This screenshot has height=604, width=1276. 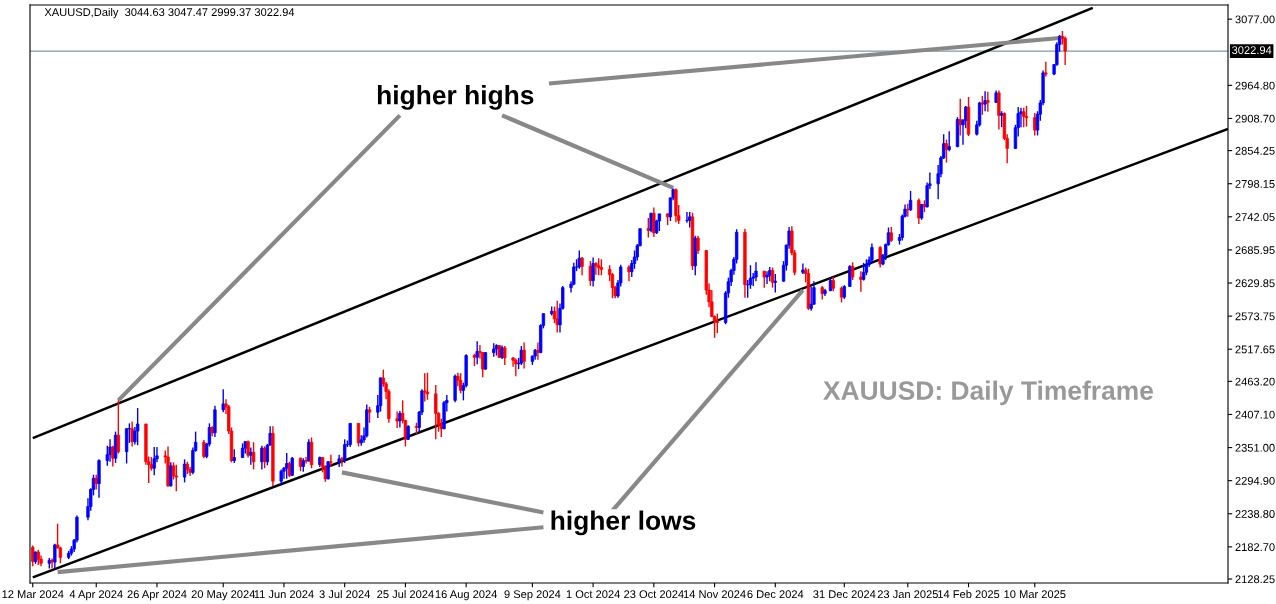 I want to click on x-tick-label: 31 Dec 2024, so click(x=844, y=594).